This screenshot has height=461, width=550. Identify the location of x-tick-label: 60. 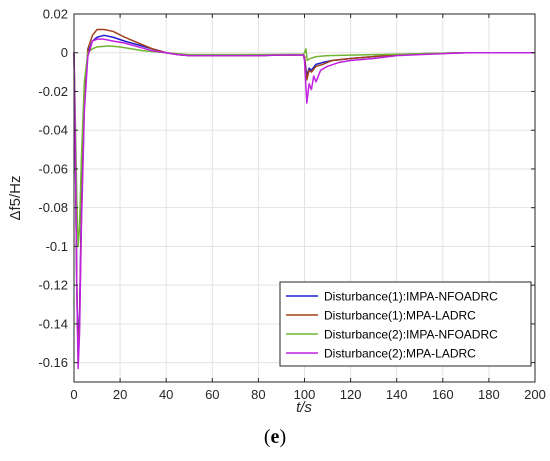
(212, 394).